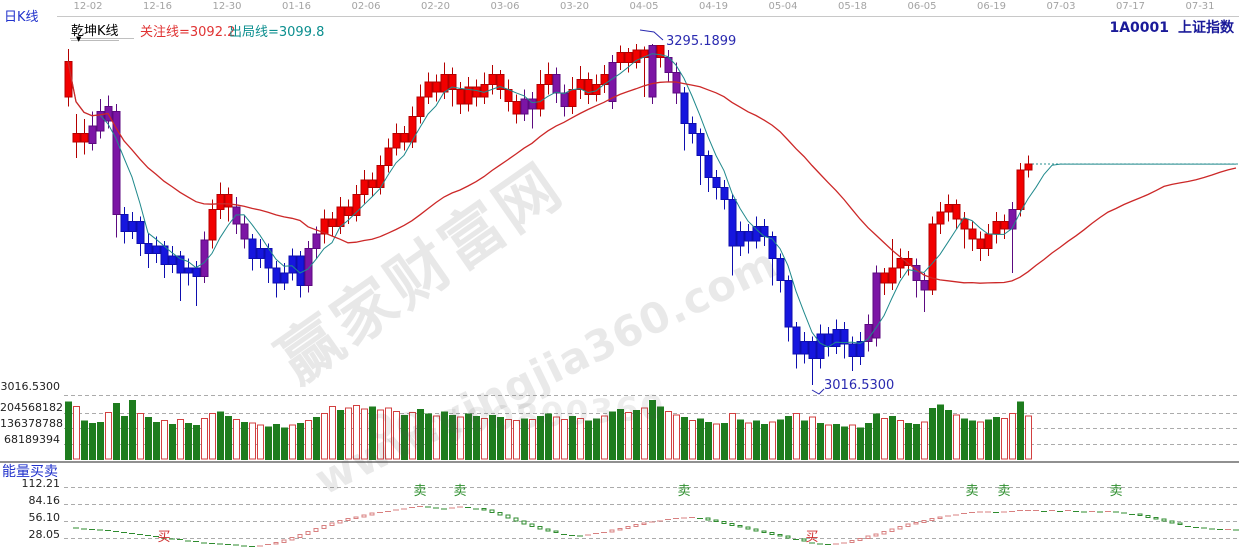 The image size is (1239, 555). I want to click on energy-axis-label: 84.16, so click(44, 500).